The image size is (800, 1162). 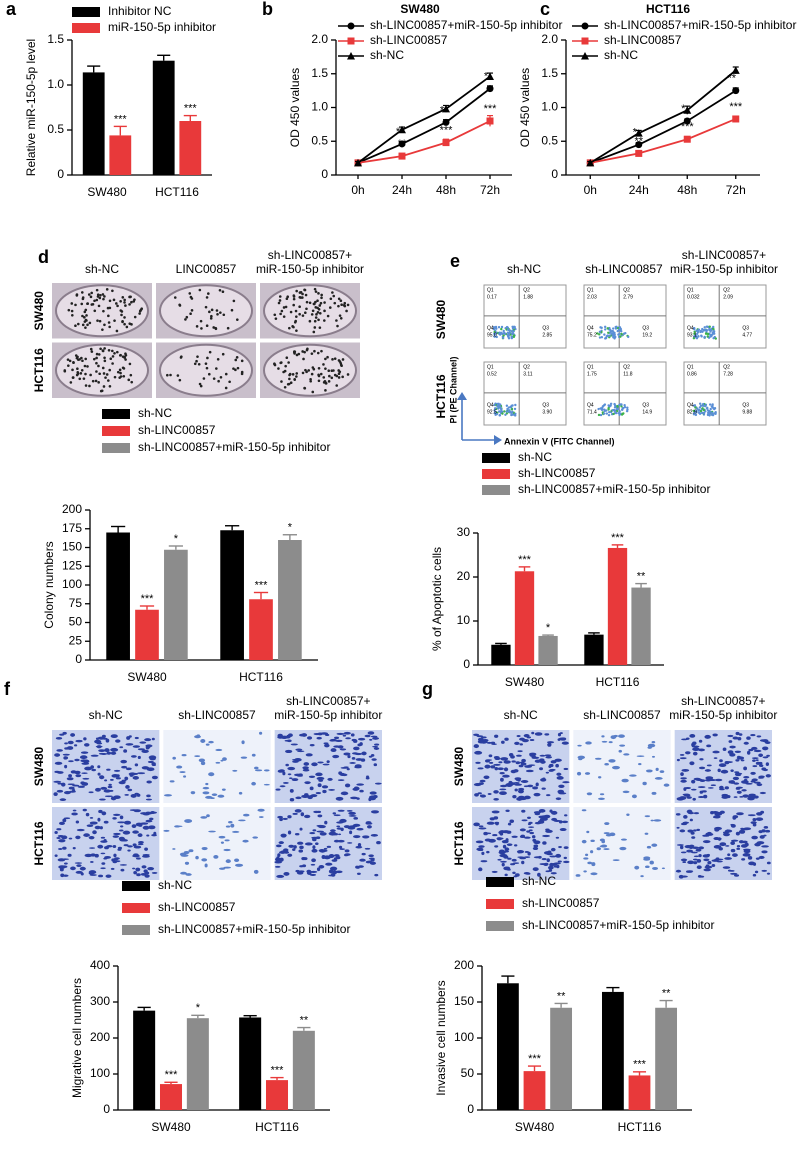 What do you see at coordinates (424, 119) in the screenshot?
I see `series-line` at bounding box center [424, 119].